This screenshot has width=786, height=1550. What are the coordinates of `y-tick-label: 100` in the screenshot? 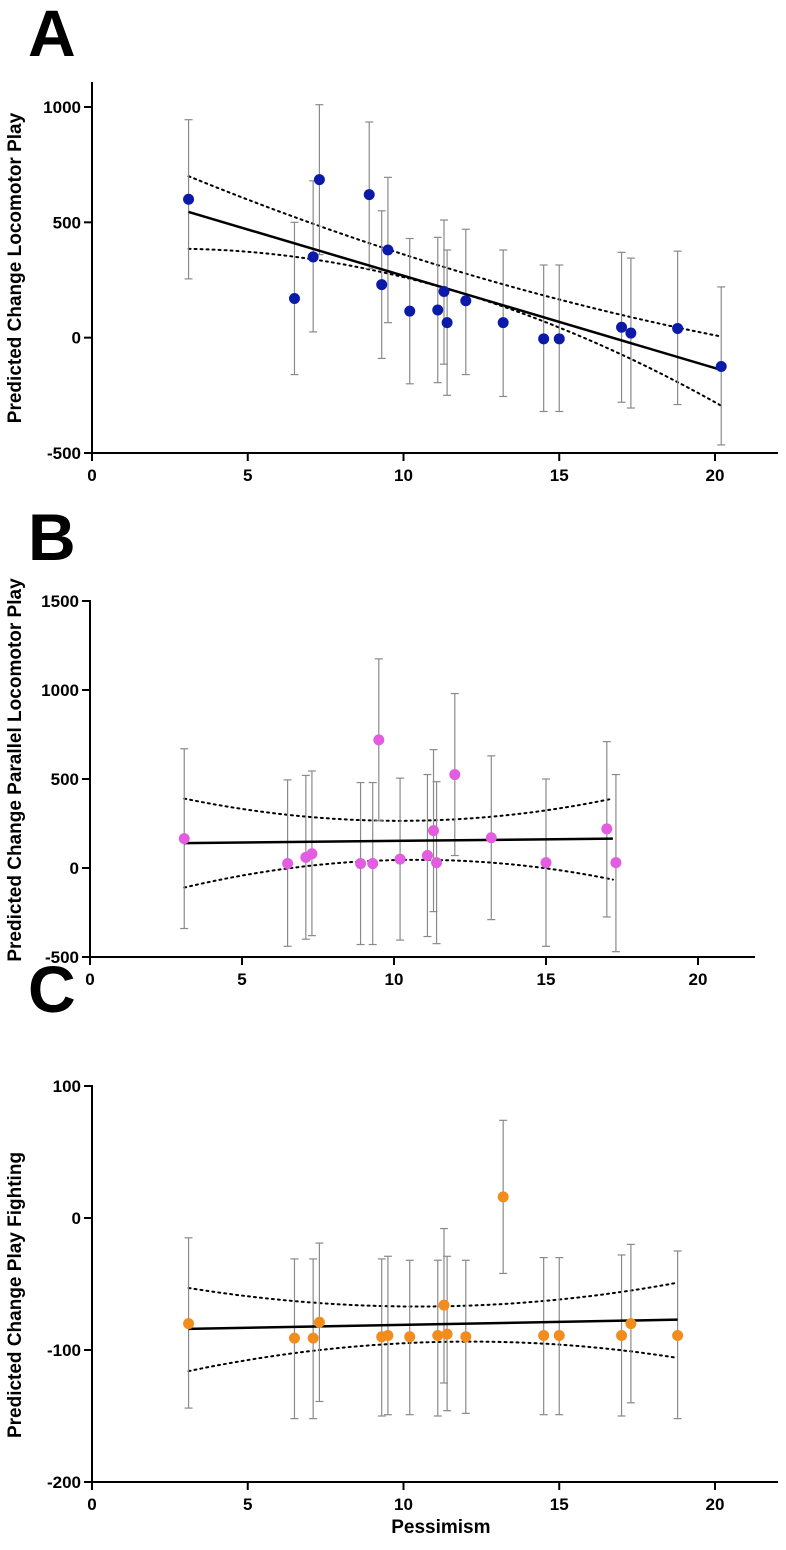 It's located at (67, 1086).